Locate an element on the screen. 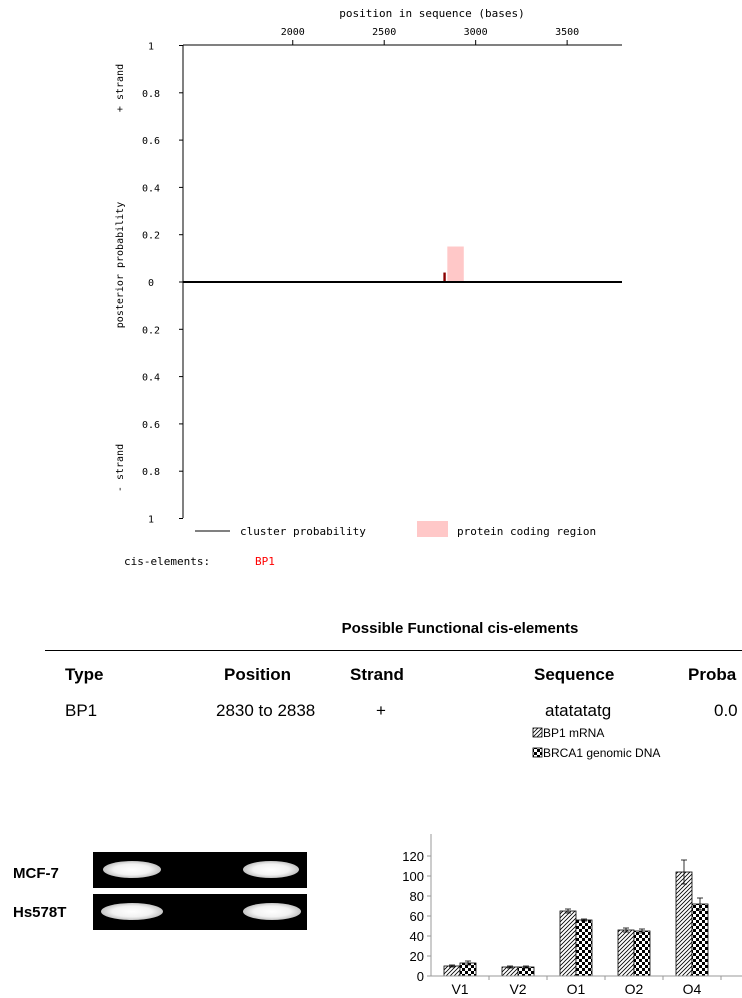 This screenshot has height=998, width=742. gel-label-mcf7: MCF-7 is located at coordinates (36, 873).